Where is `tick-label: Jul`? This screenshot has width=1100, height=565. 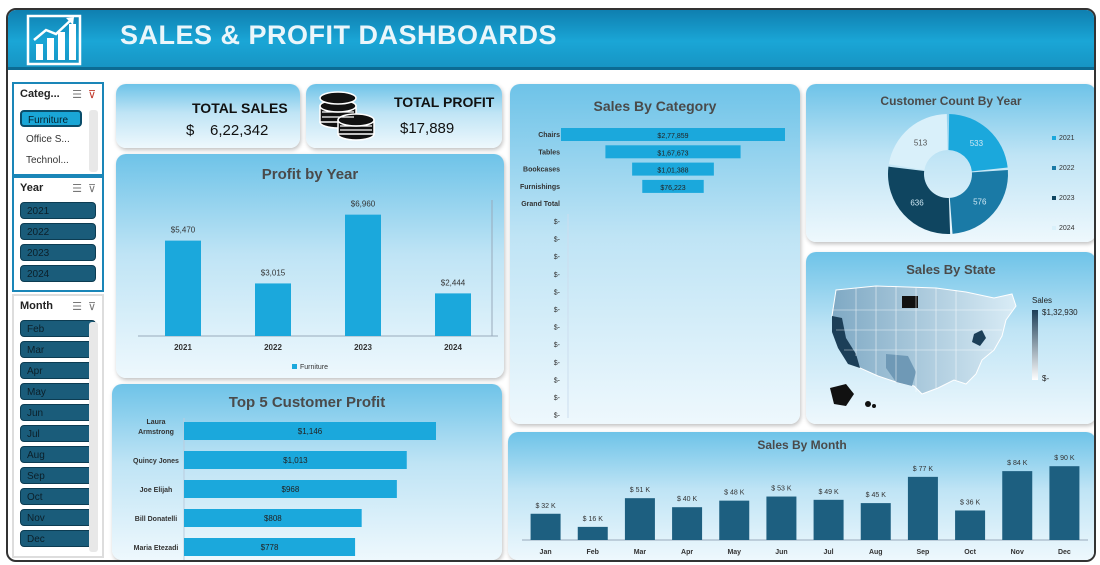 tick-label: Jul is located at coordinates (829, 552).